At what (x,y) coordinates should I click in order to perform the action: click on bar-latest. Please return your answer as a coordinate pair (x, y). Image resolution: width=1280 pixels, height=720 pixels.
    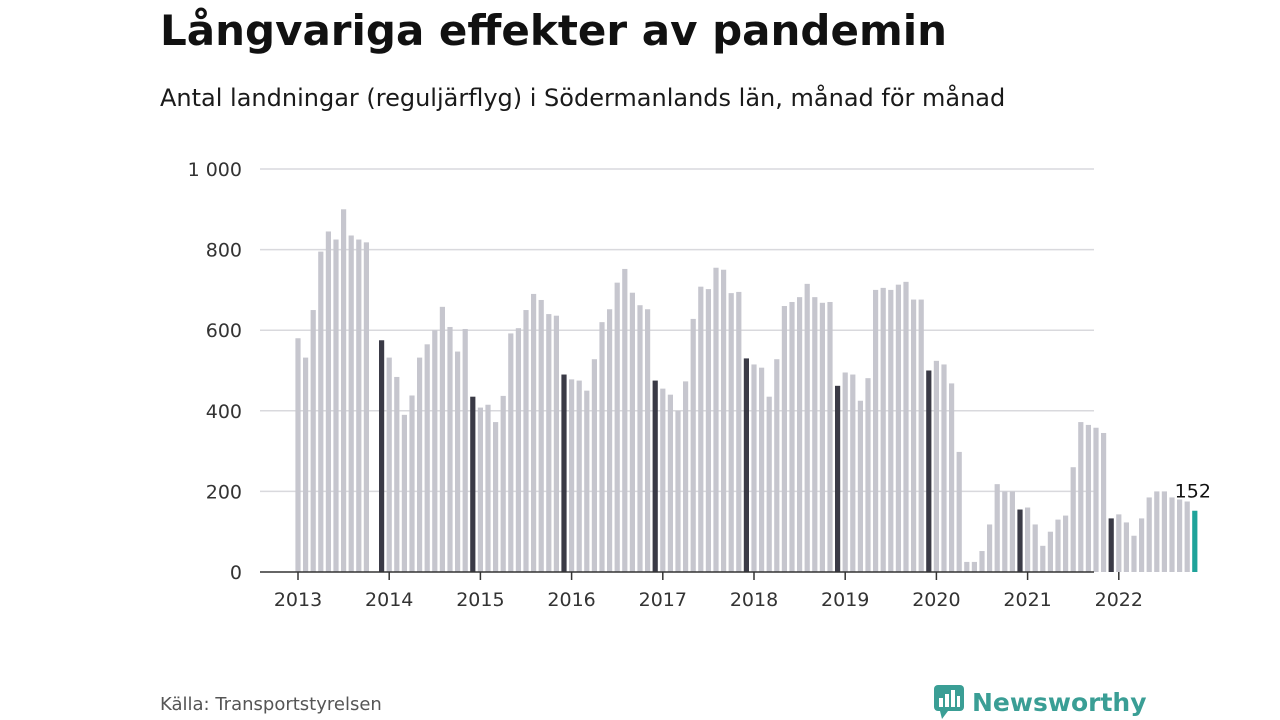
    Looking at the image, I should click on (1195, 541).